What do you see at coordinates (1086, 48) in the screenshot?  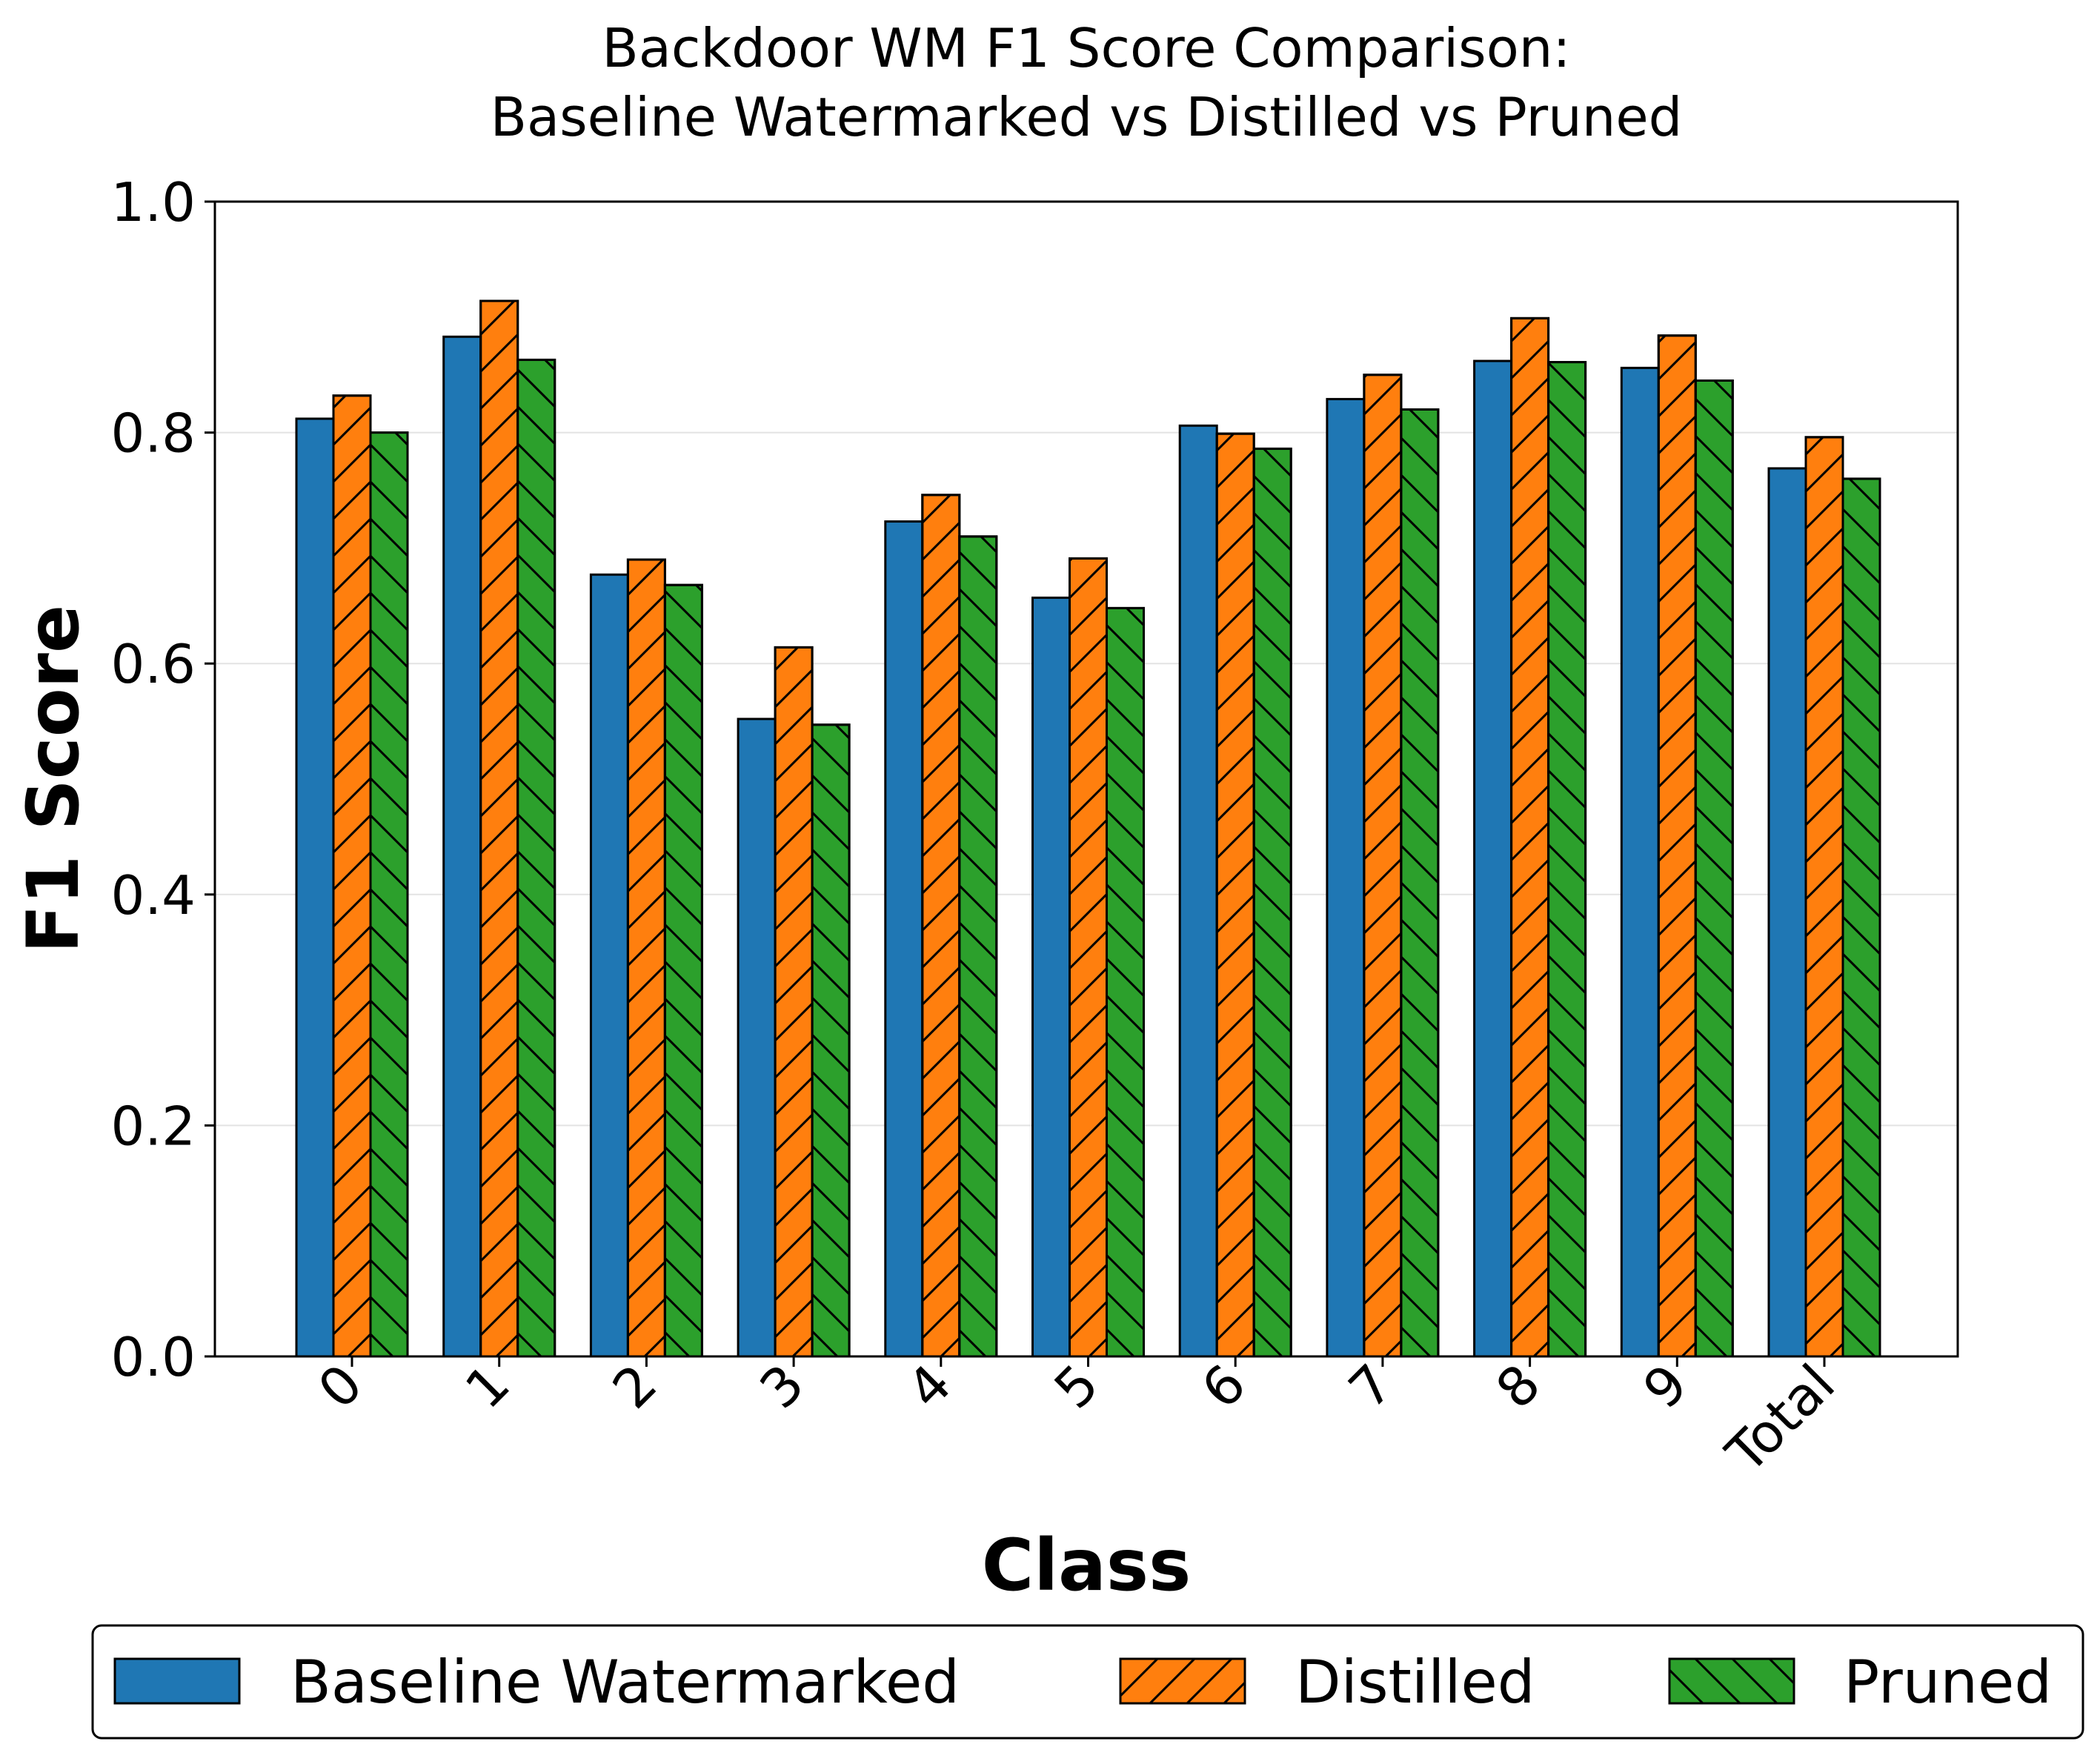 I see `chart-title: Backdoor WM F1 Score Comparison:` at bounding box center [1086, 48].